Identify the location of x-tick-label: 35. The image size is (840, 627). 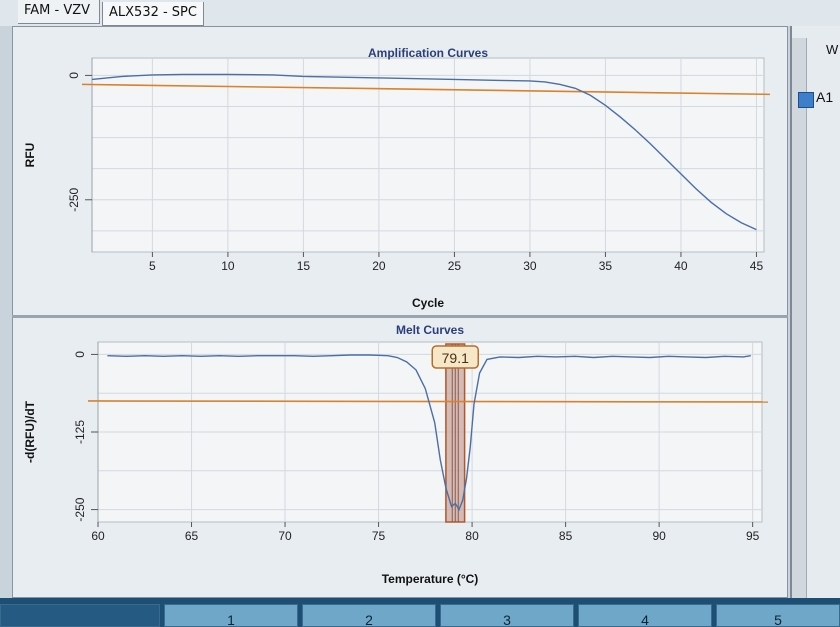
(606, 266).